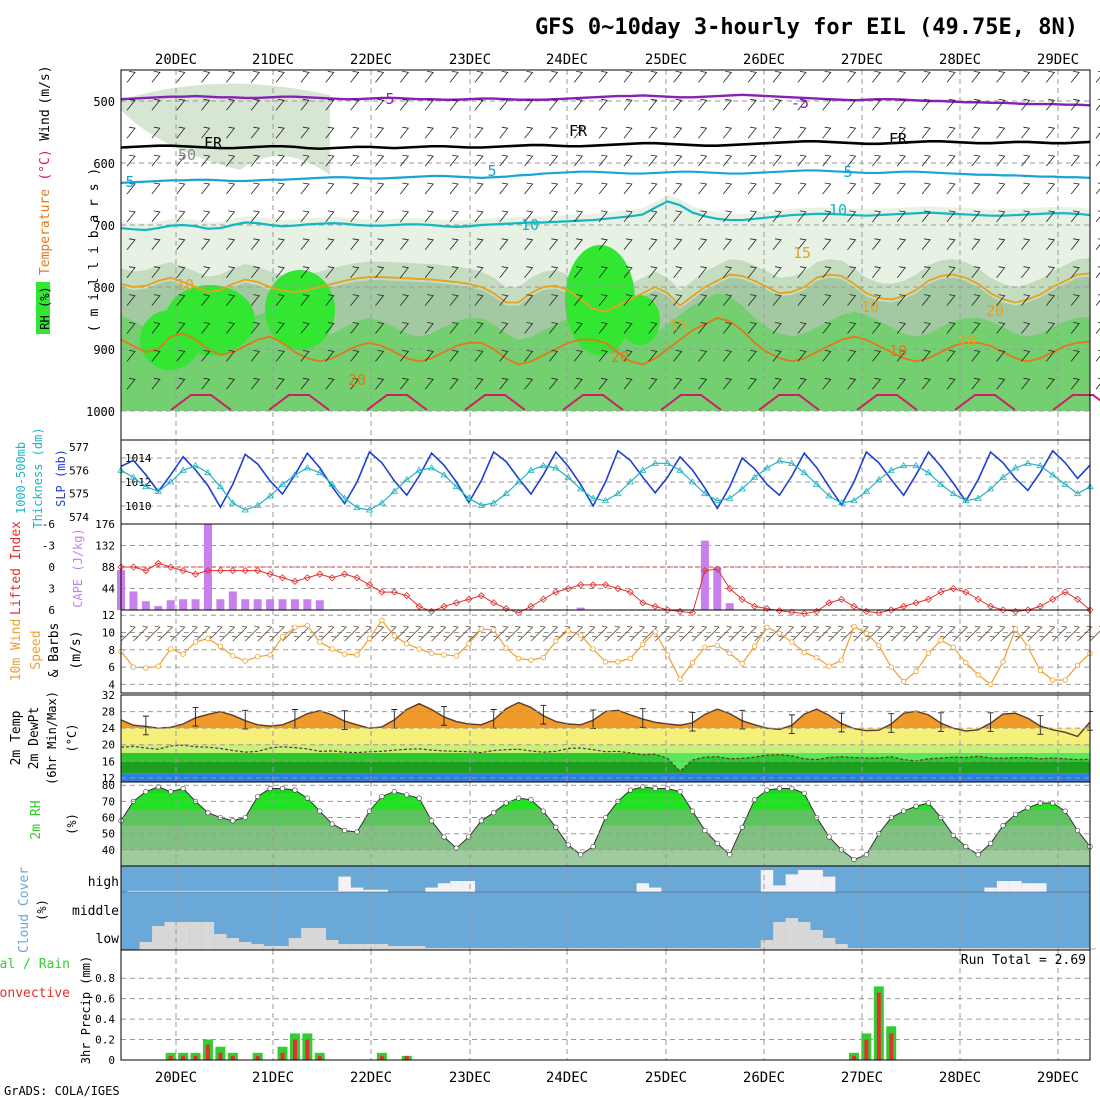 This screenshot has height=1100, width=1100. What do you see at coordinates (72, 824) in the screenshot?
I see `rh2m-unit-label: (%)` at bounding box center [72, 824].